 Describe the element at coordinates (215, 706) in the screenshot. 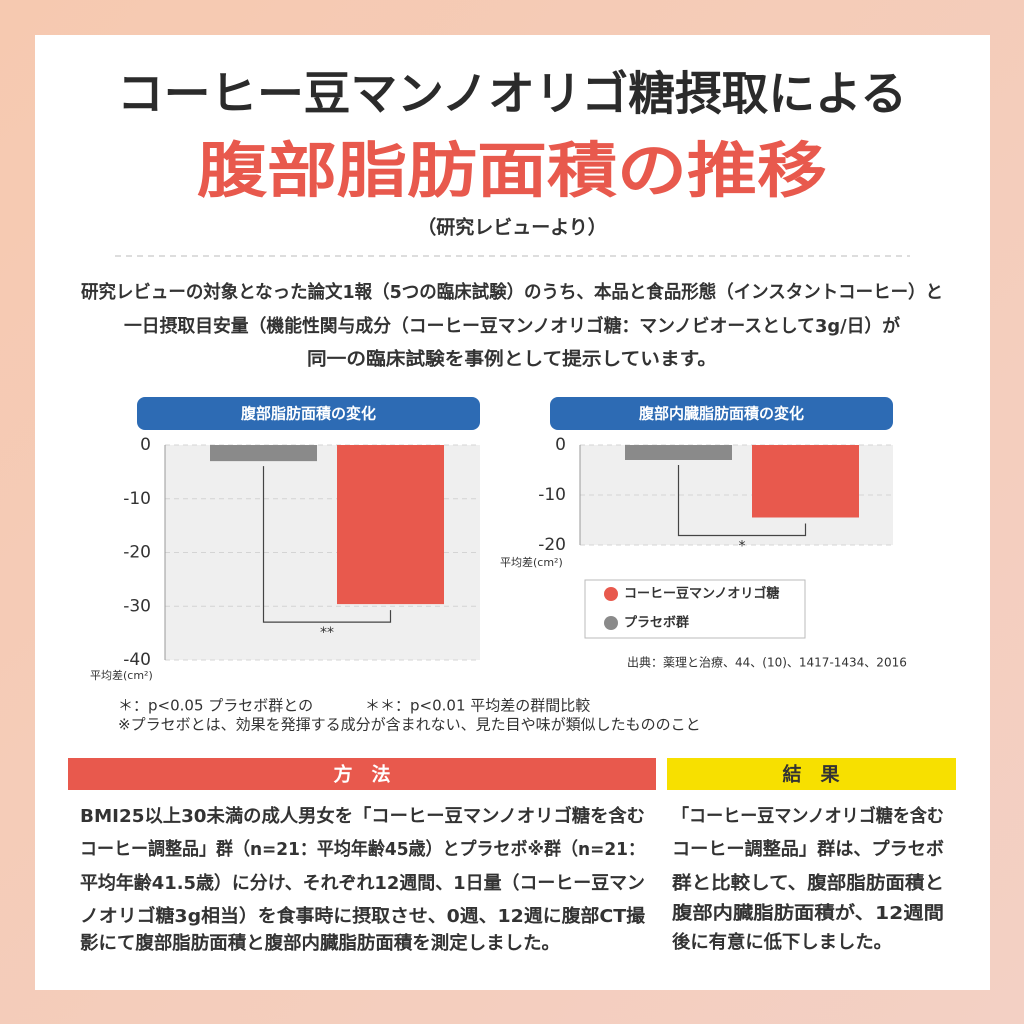

I see `note: ＊：p<0.05 プラセボ群との` at that location.